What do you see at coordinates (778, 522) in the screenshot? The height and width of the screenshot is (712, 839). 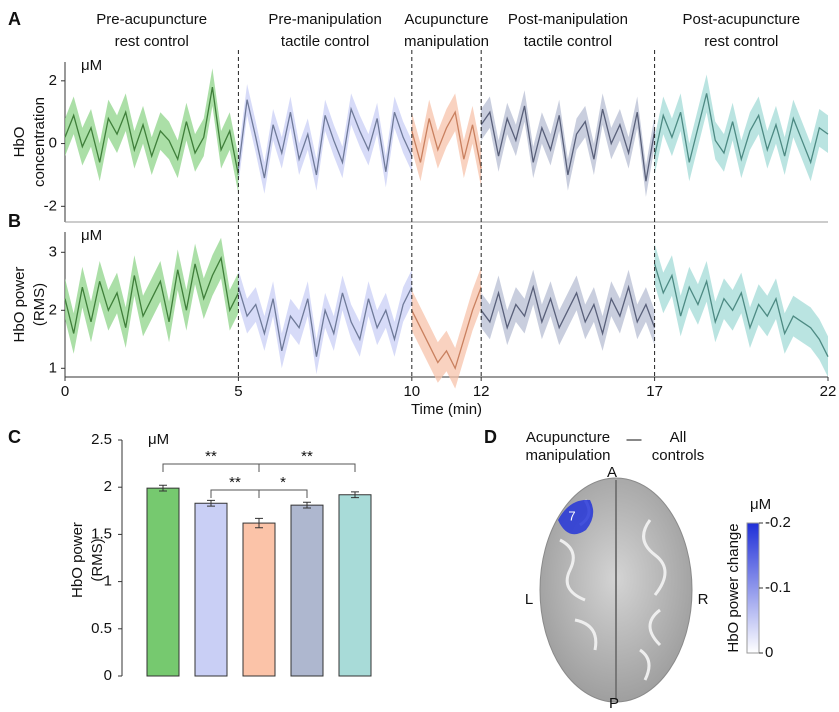 I see `colorbar-tick-label: -0.2` at bounding box center [778, 522].